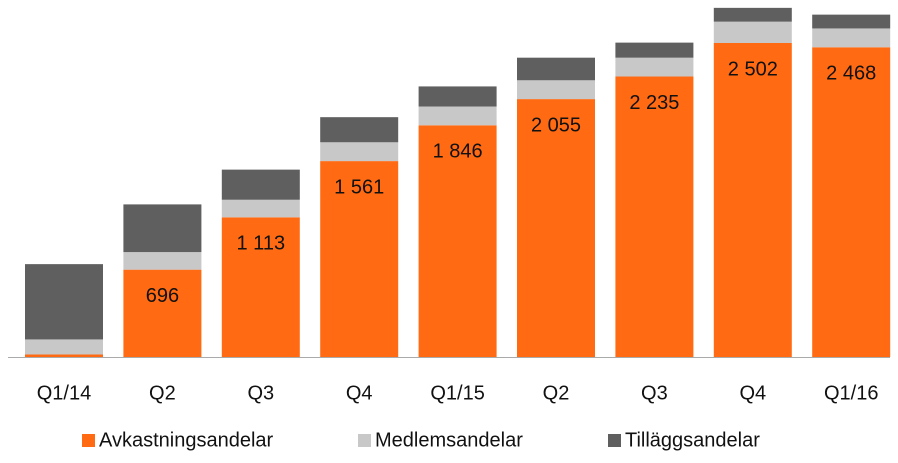 This screenshot has height=463, width=898. Describe the element at coordinates (359, 187) in the screenshot. I see `value-label: 1 561` at that location.